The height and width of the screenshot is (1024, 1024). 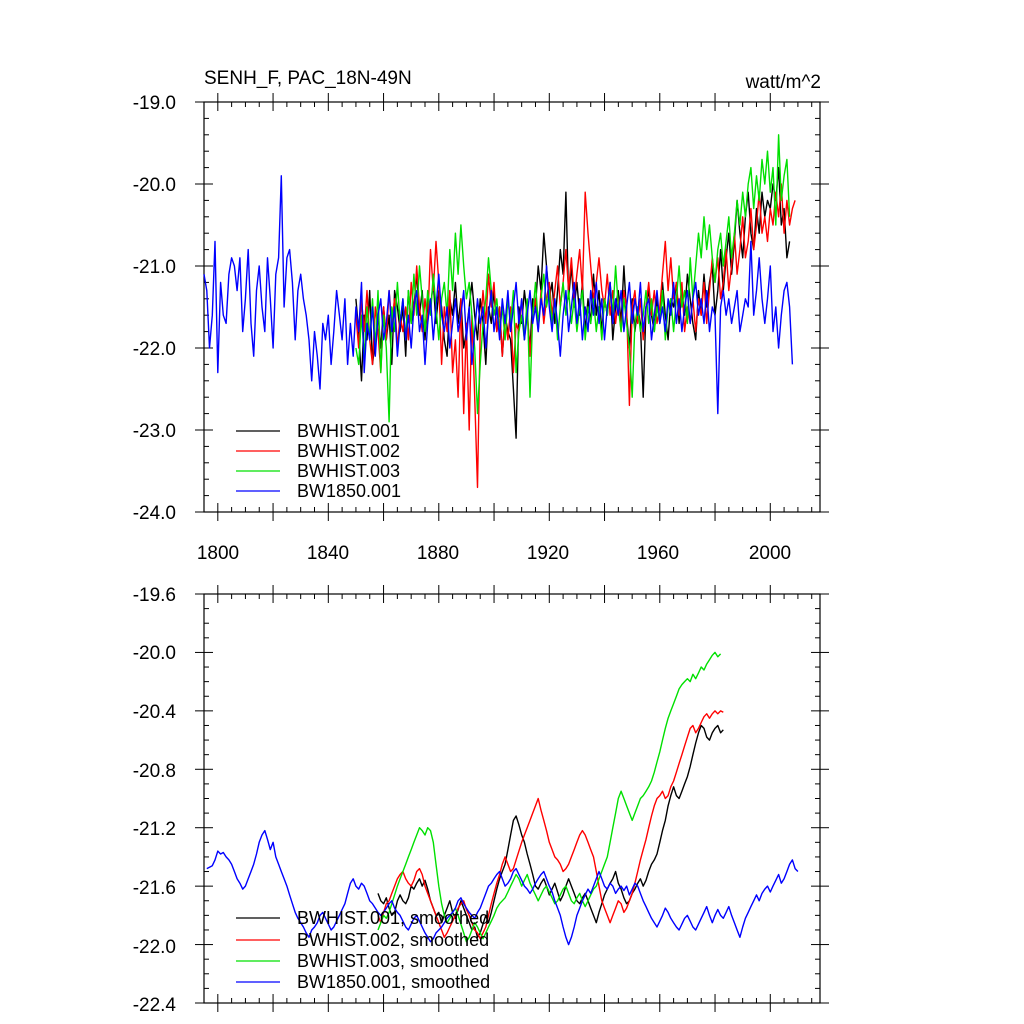 What do you see at coordinates (393, 982) in the screenshot?
I see `legend-label: BW1850.001, smoothed` at bounding box center [393, 982].